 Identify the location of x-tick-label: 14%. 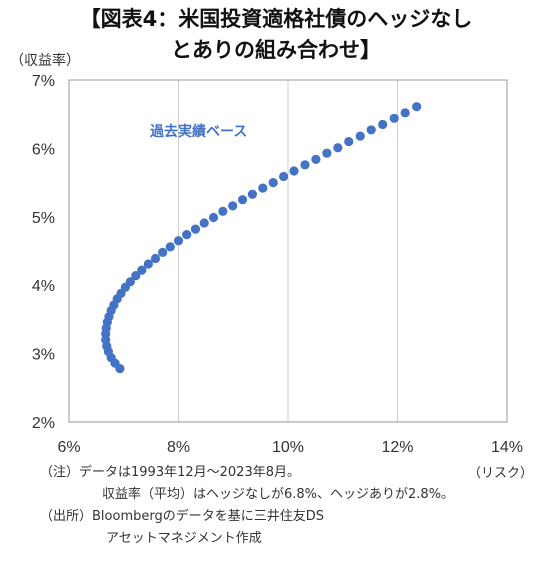
(507, 447).